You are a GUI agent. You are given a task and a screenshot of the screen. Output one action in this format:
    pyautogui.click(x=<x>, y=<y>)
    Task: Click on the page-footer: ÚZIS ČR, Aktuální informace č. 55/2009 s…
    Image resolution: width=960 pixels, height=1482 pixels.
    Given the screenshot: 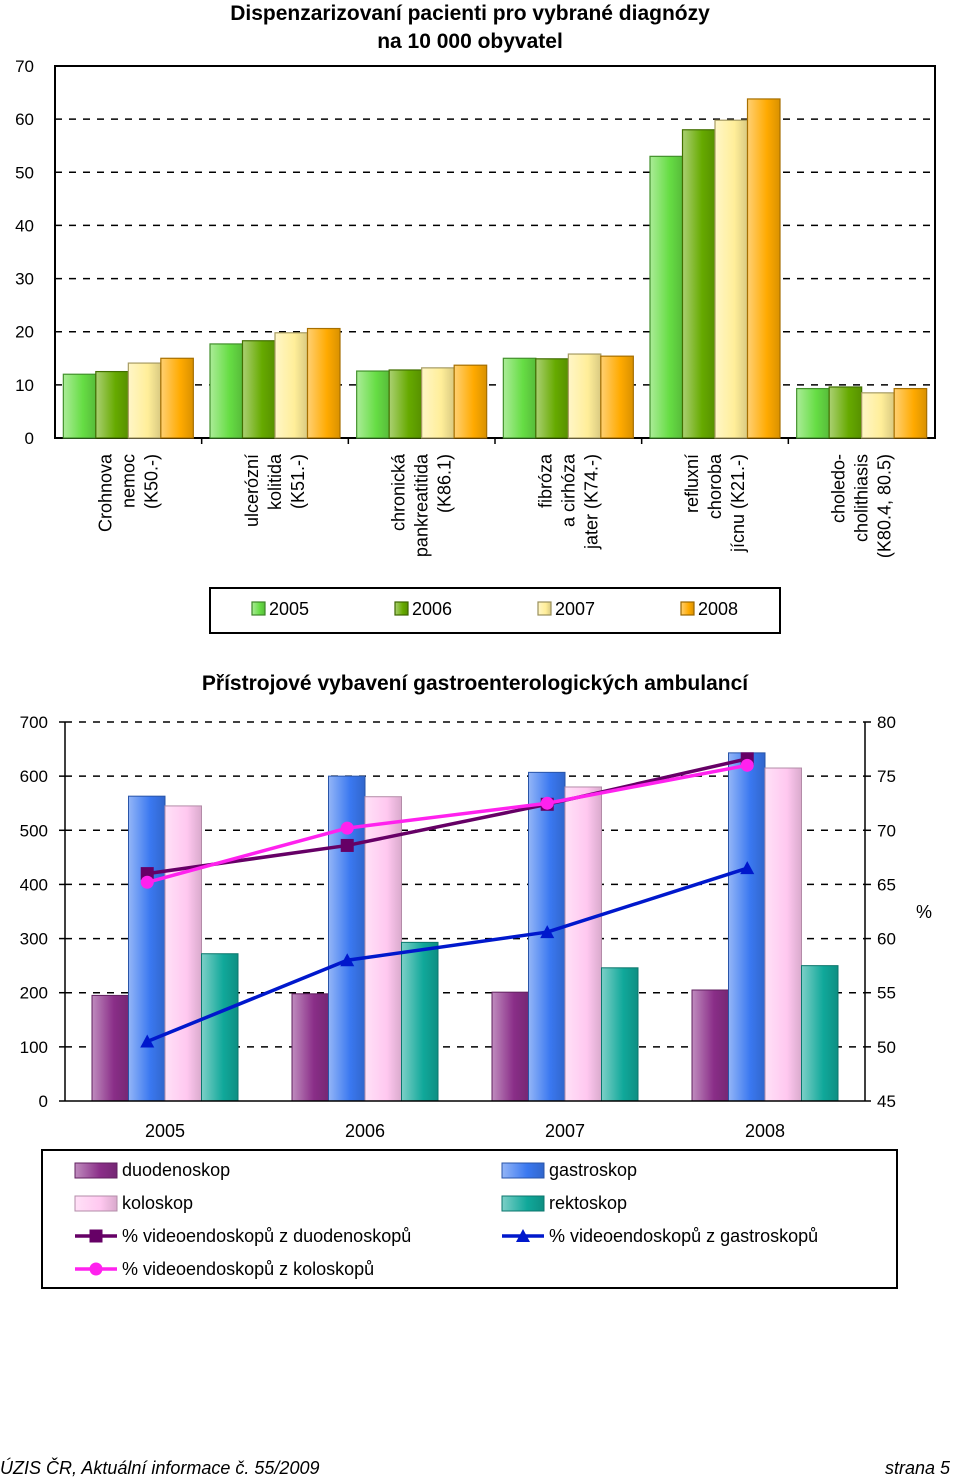 What is the action you would take?
    pyautogui.click(x=480, y=1469)
    